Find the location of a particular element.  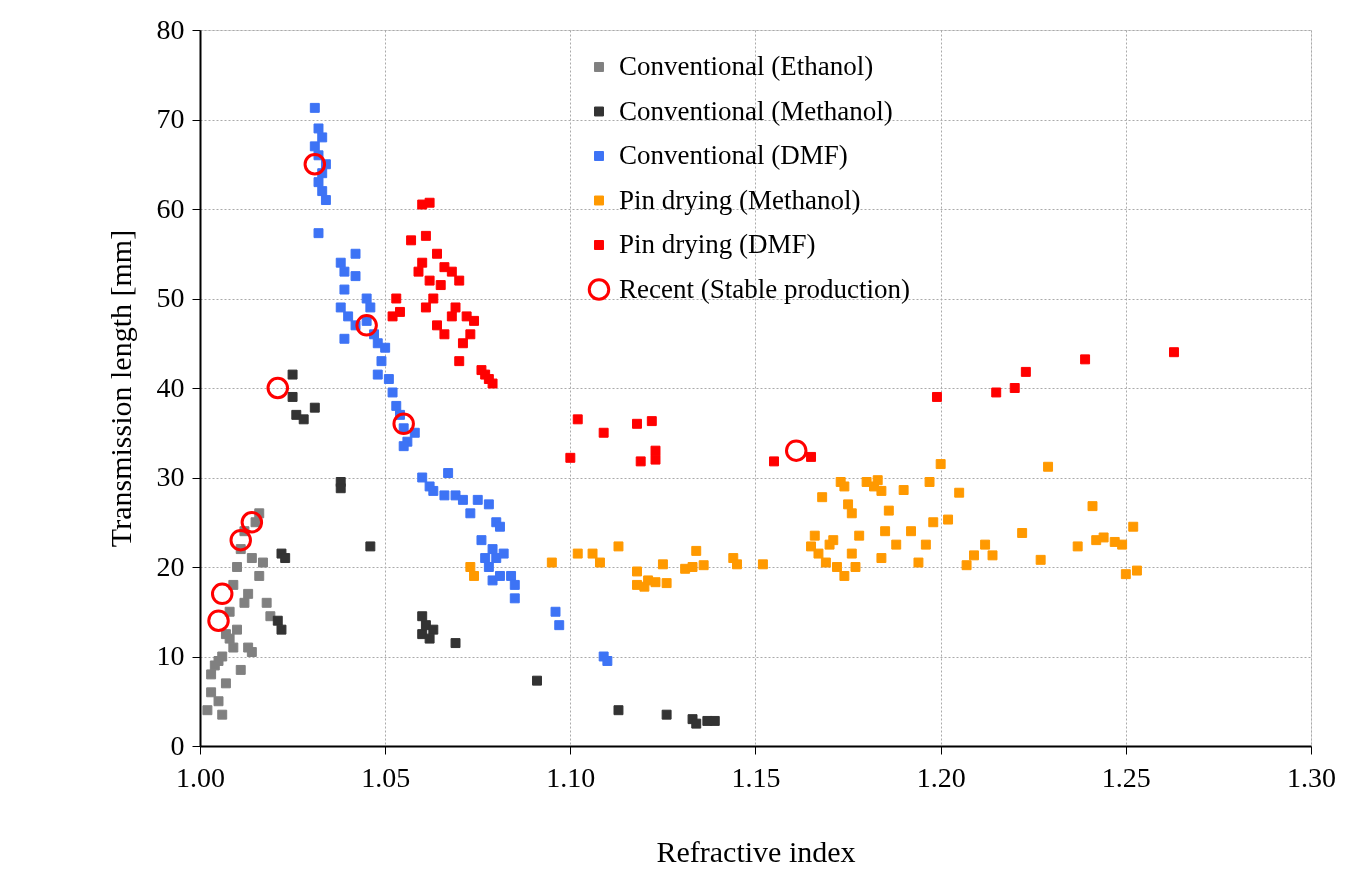

y-tick-label: 60 is located at coordinates (170, 208).